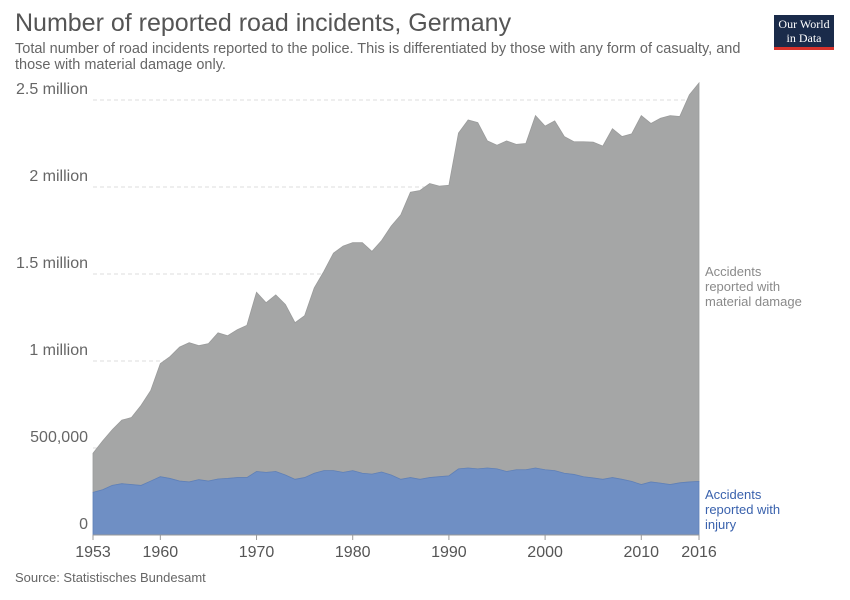  Describe the element at coordinates (83, 524) in the screenshot. I see `y-tick-label-0: 0` at that location.